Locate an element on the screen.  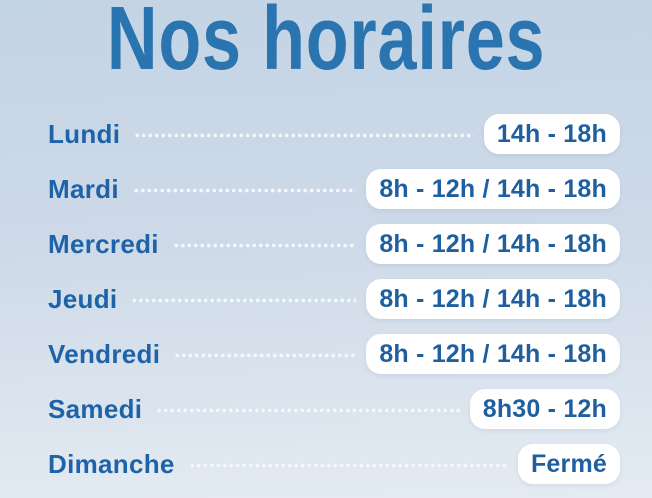
day-label: Jeudi is located at coordinates (83, 298).